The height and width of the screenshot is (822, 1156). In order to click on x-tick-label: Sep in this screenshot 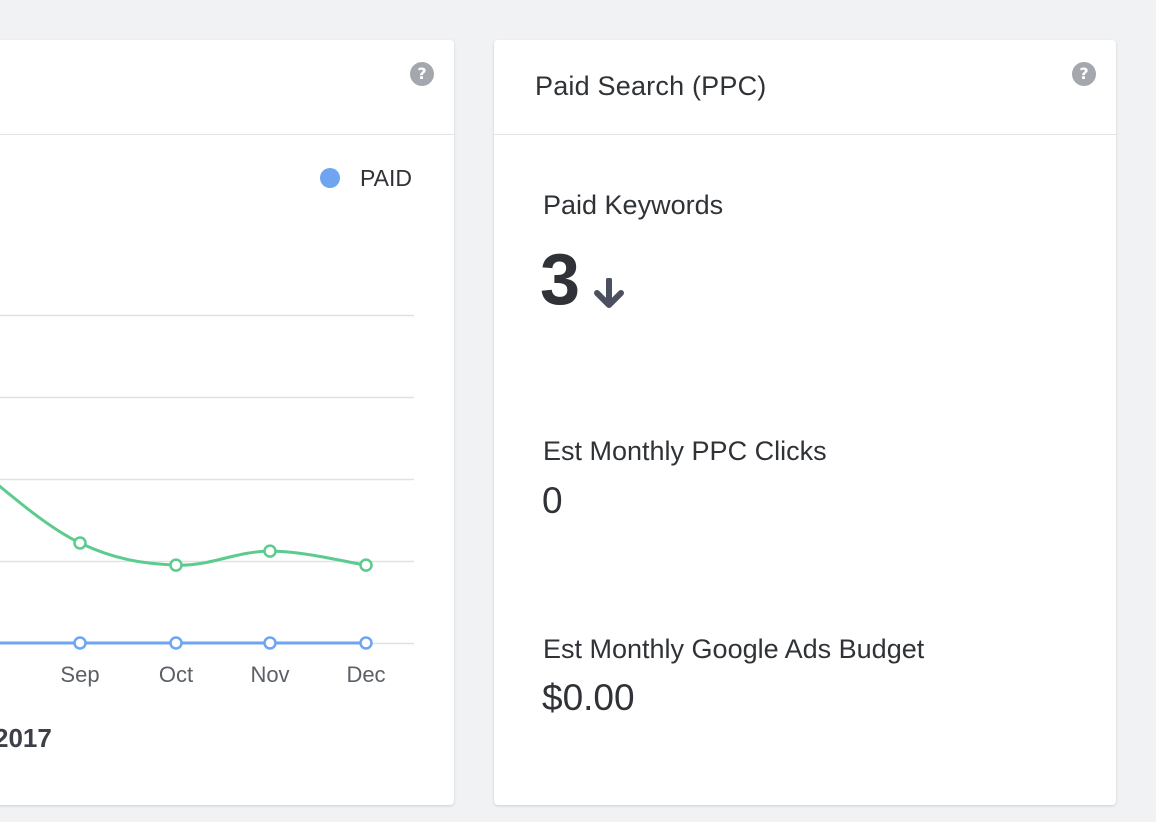, I will do `click(79, 674)`.